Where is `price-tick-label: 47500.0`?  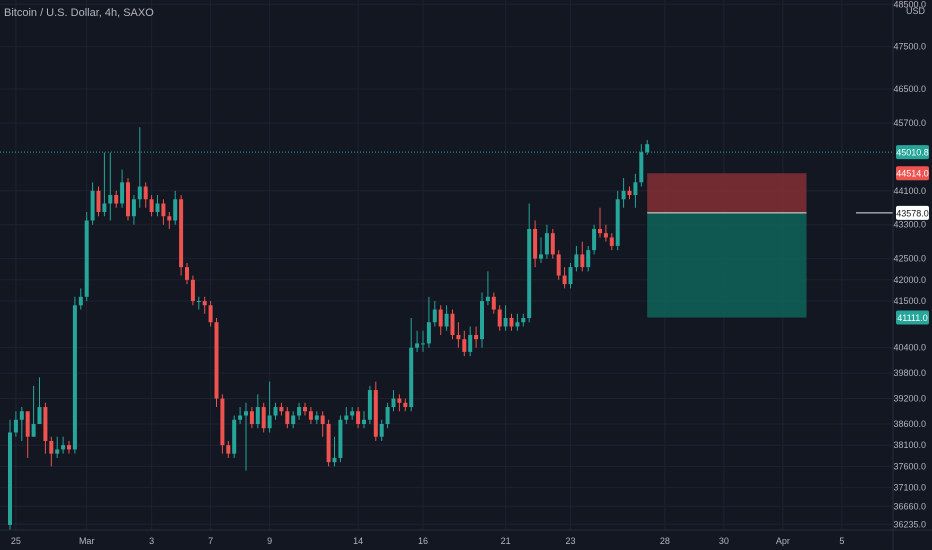
price-tick-label: 47500.0 is located at coordinates (909, 47).